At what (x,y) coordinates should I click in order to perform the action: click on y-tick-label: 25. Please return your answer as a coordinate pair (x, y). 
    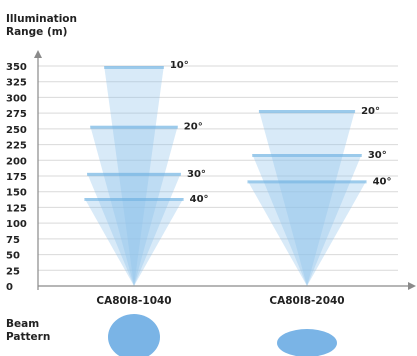
    Looking at the image, I should click on (13, 271).